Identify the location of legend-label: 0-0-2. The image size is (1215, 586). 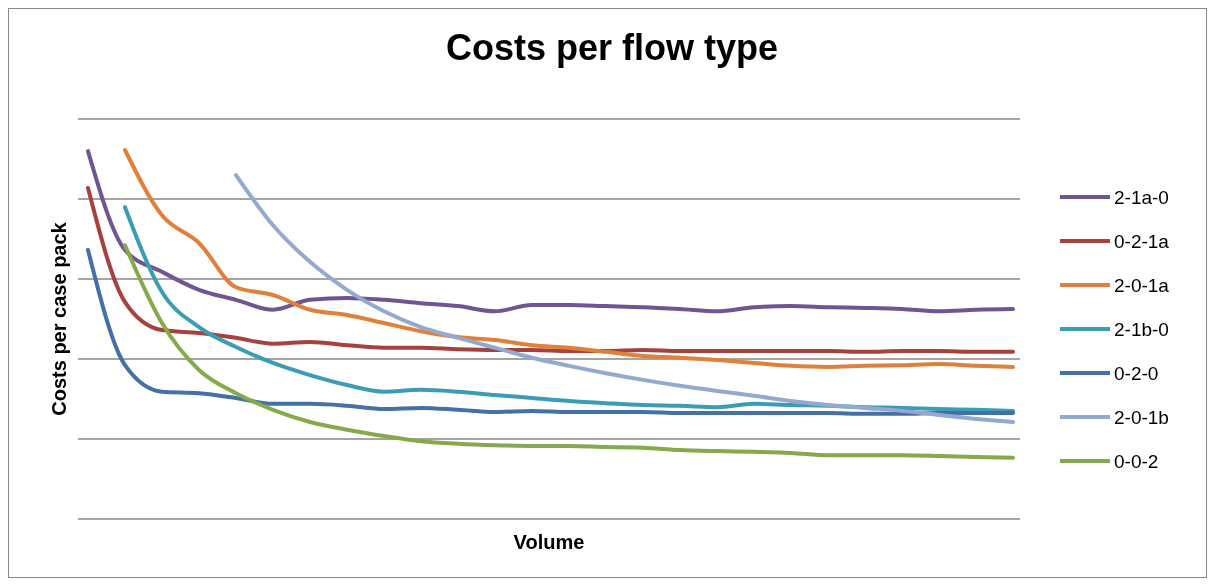
(1136, 461).